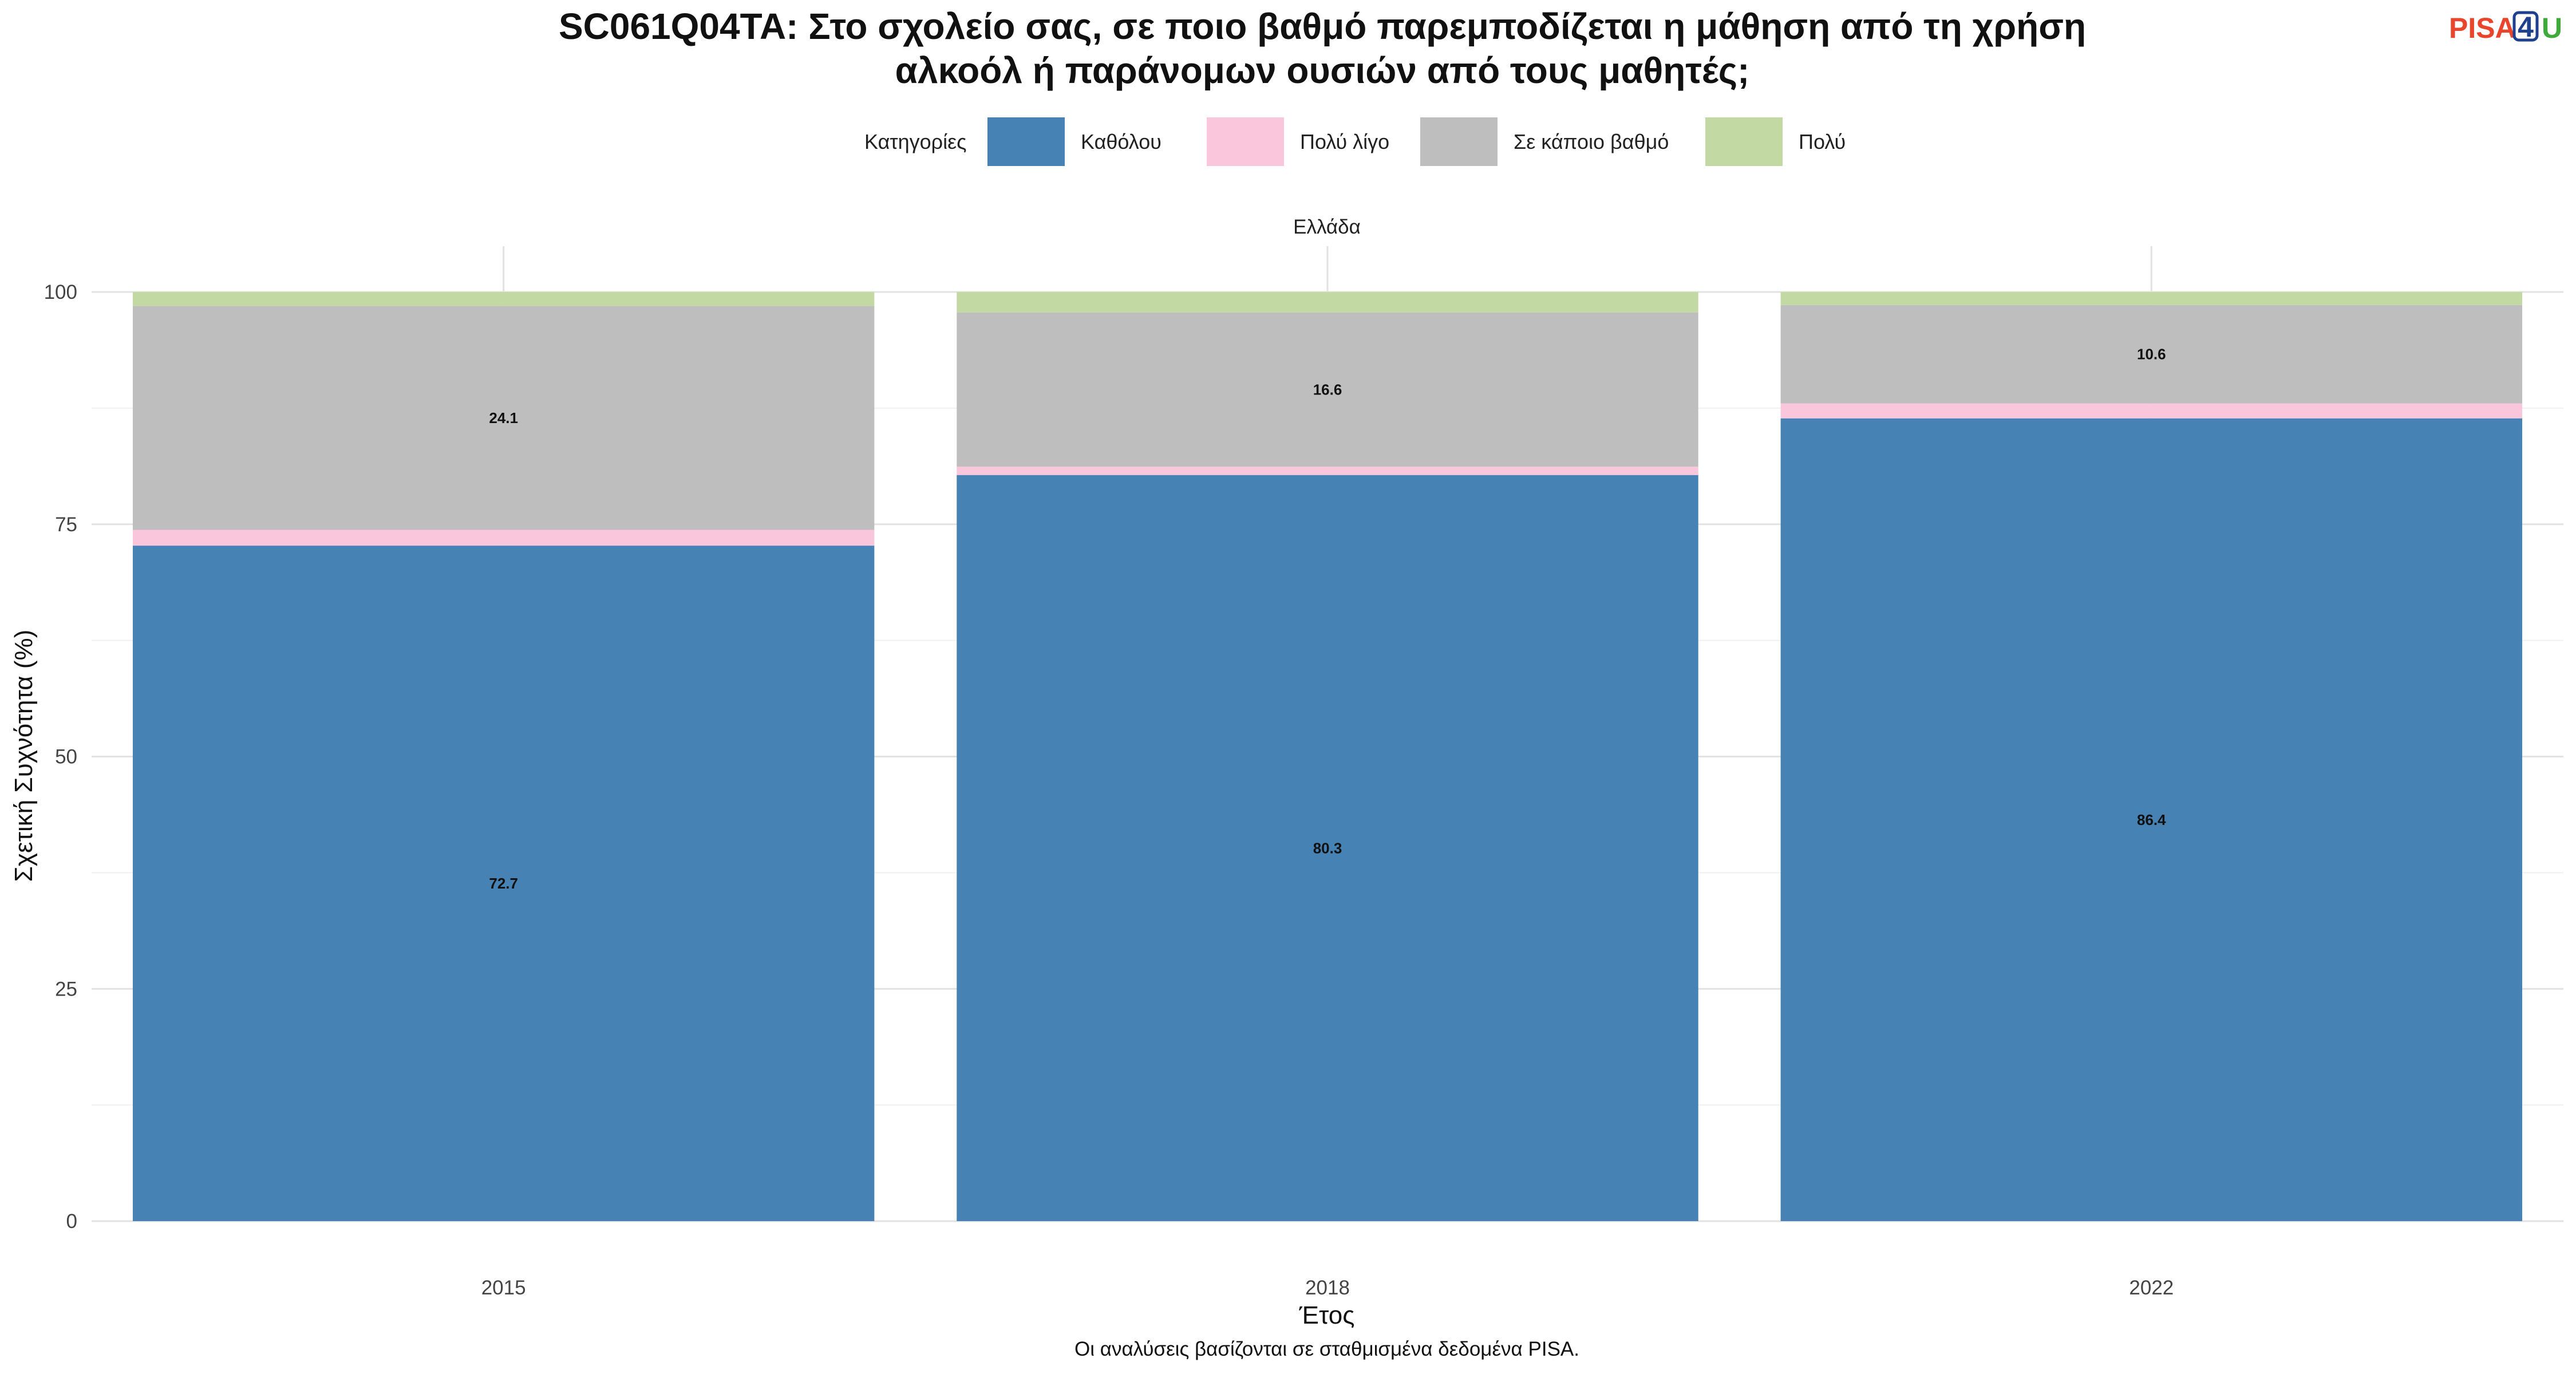 This screenshot has width=2576, height=1374. I want to click on y-axis: 0 25 50 75 100, so click(60, 757).